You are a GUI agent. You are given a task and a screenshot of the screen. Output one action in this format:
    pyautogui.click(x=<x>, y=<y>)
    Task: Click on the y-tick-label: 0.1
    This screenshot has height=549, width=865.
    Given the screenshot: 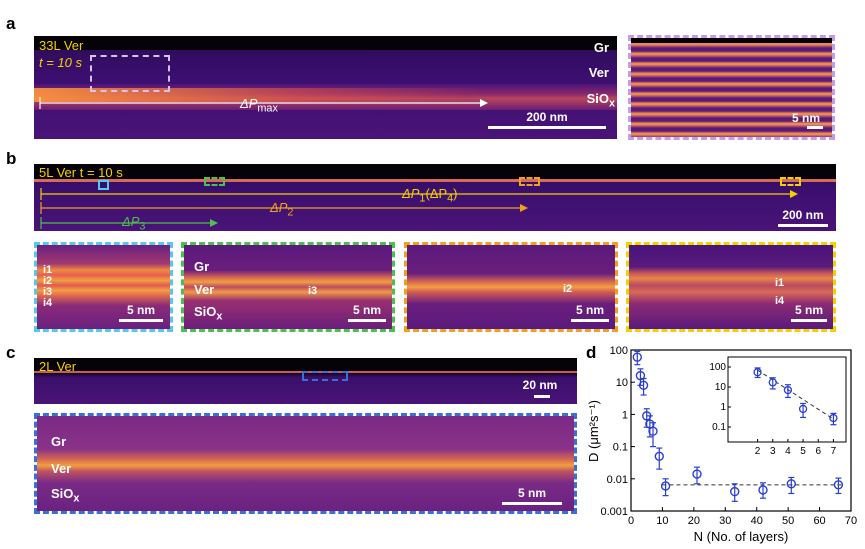 What is the action you would take?
    pyautogui.click(x=620, y=448)
    